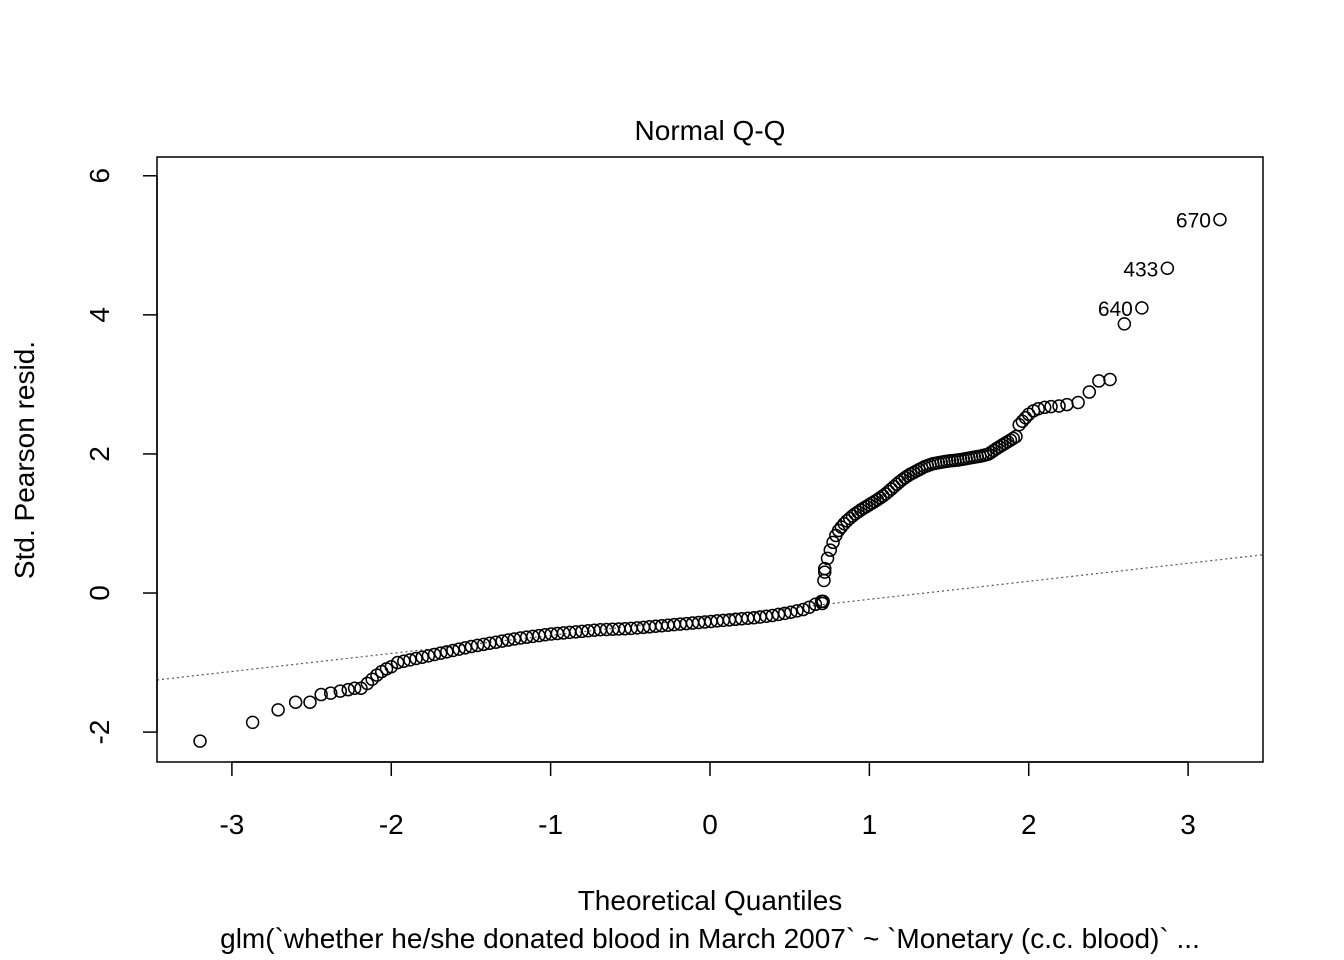 The width and height of the screenshot is (1344, 960). What do you see at coordinates (710, 900) in the screenshot?
I see `x-axis-label: Theoretical Quantiles` at bounding box center [710, 900].